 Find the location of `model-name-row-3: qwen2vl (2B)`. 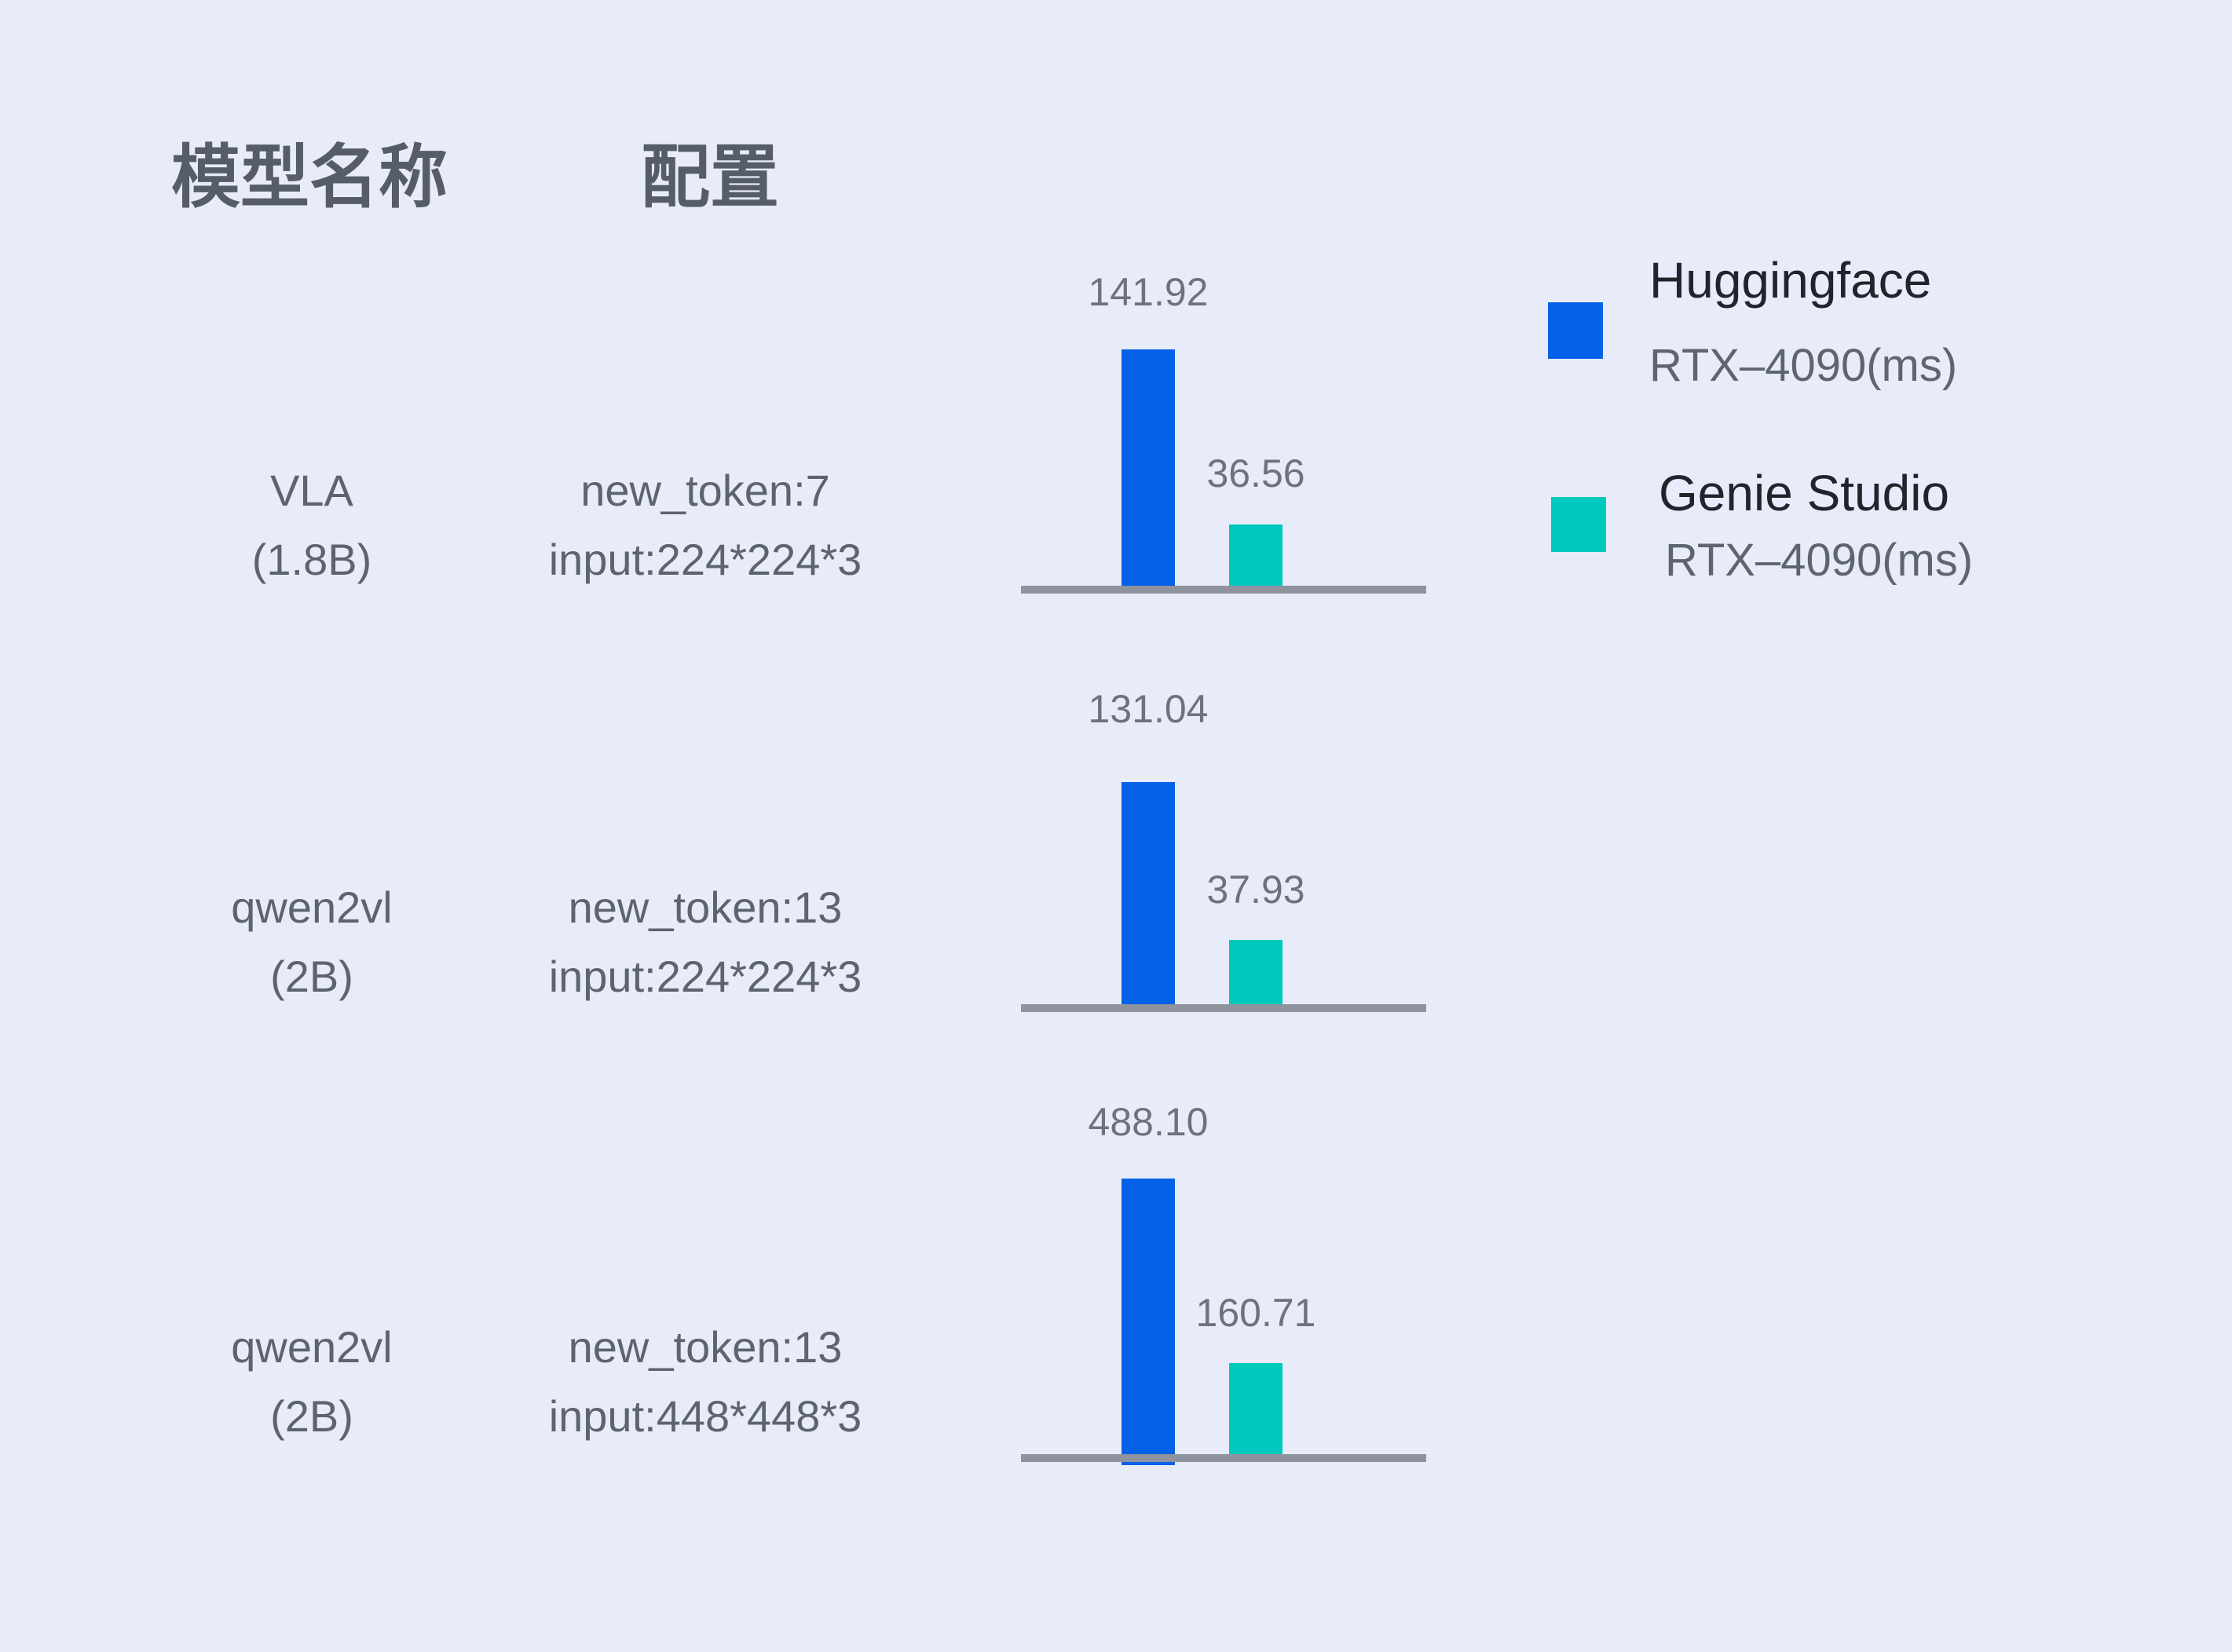

model-name-row-3: qwen2vl (2B) is located at coordinates (312, 1382).